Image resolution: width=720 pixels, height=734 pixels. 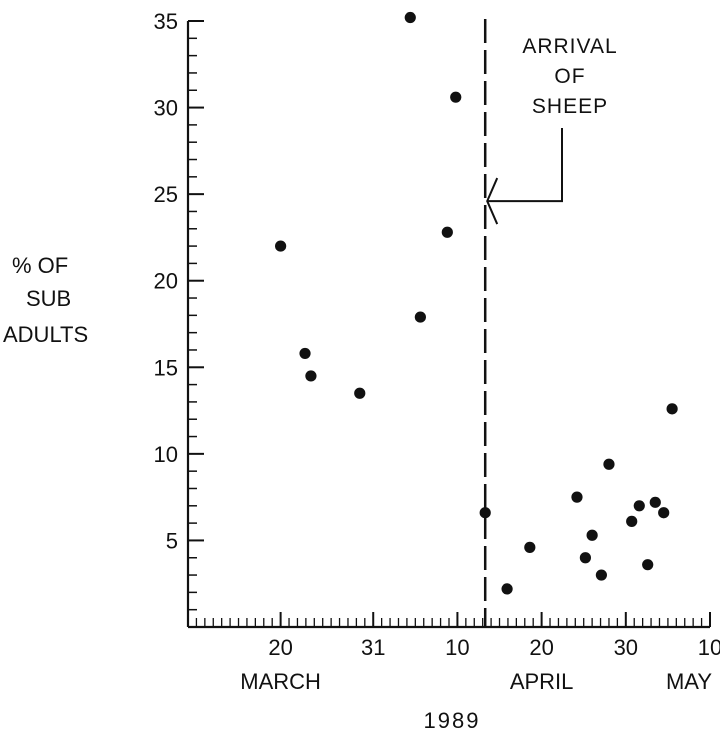 What do you see at coordinates (525, 165) in the screenshot?
I see `annotation-leader-line` at bounding box center [525, 165].